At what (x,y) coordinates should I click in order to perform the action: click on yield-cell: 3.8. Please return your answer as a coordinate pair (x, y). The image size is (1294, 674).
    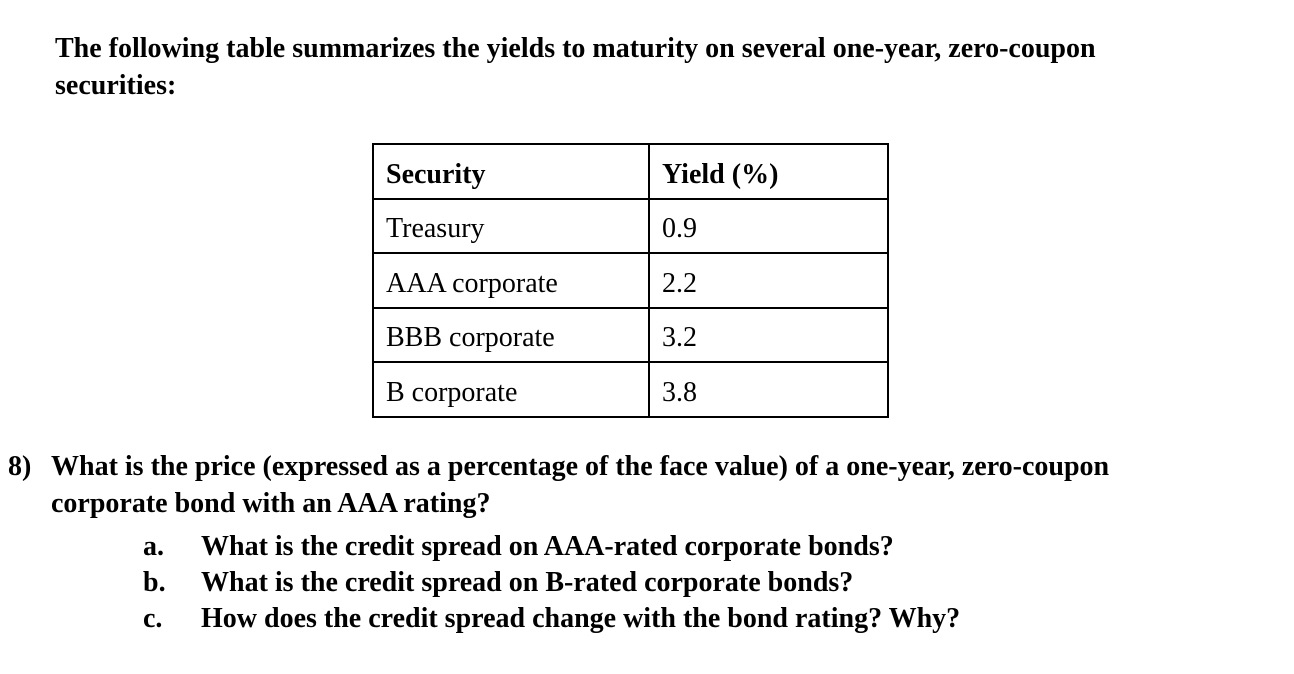
    Looking at the image, I should click on (768, 389).